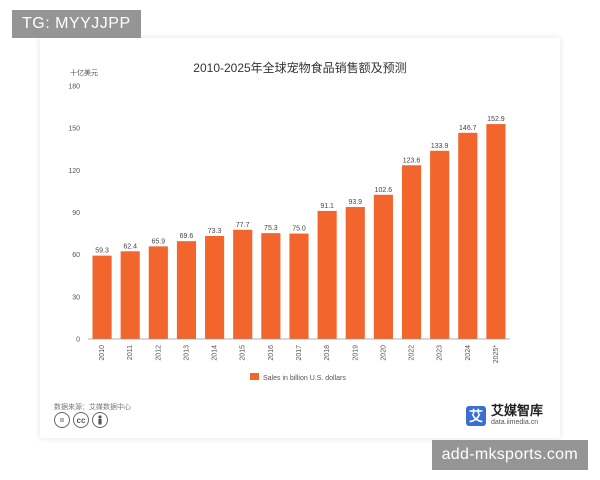 This screenshot has height=480, width=600. What do you see at coordinates (62, 420) in the screenshot?
I see `equals-icon: =` at bounding box center [62, 420].